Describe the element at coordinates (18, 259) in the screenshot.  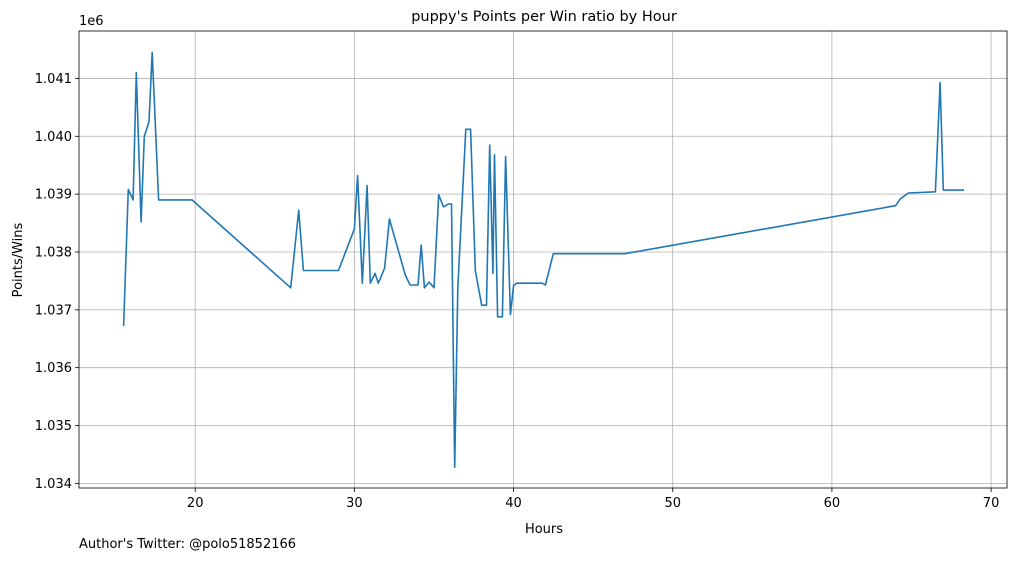
I see `y-axis-label: Points/Wins` at that location.